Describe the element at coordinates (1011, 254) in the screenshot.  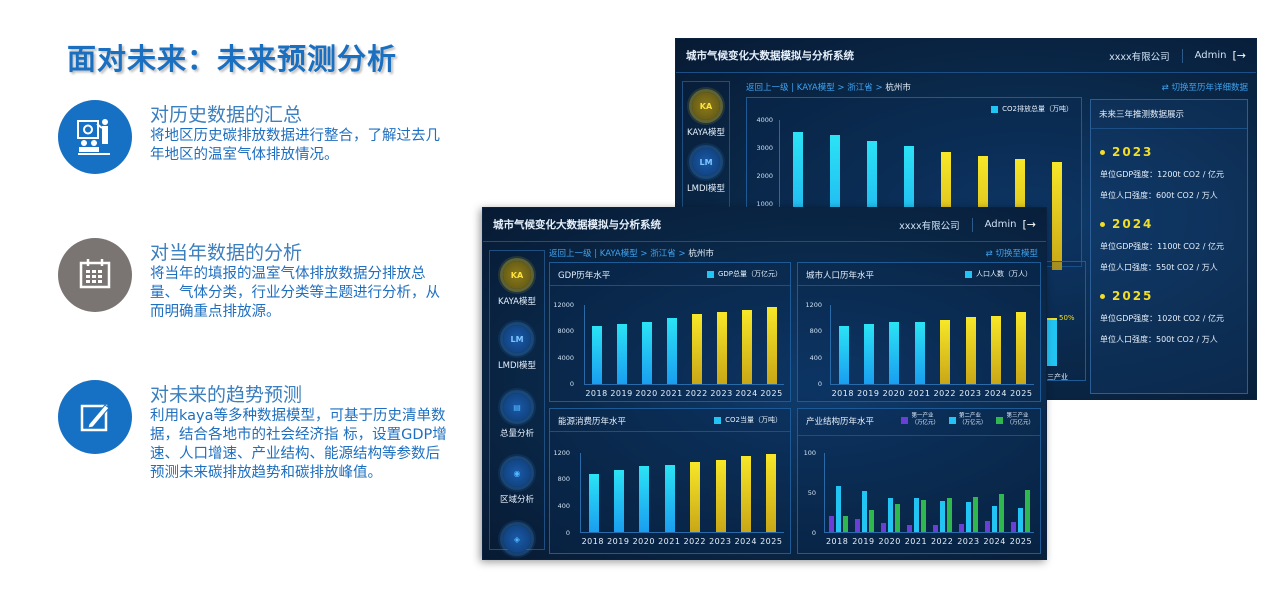
I see `switch-model-button: ⇄ 切换至模型` at that location.